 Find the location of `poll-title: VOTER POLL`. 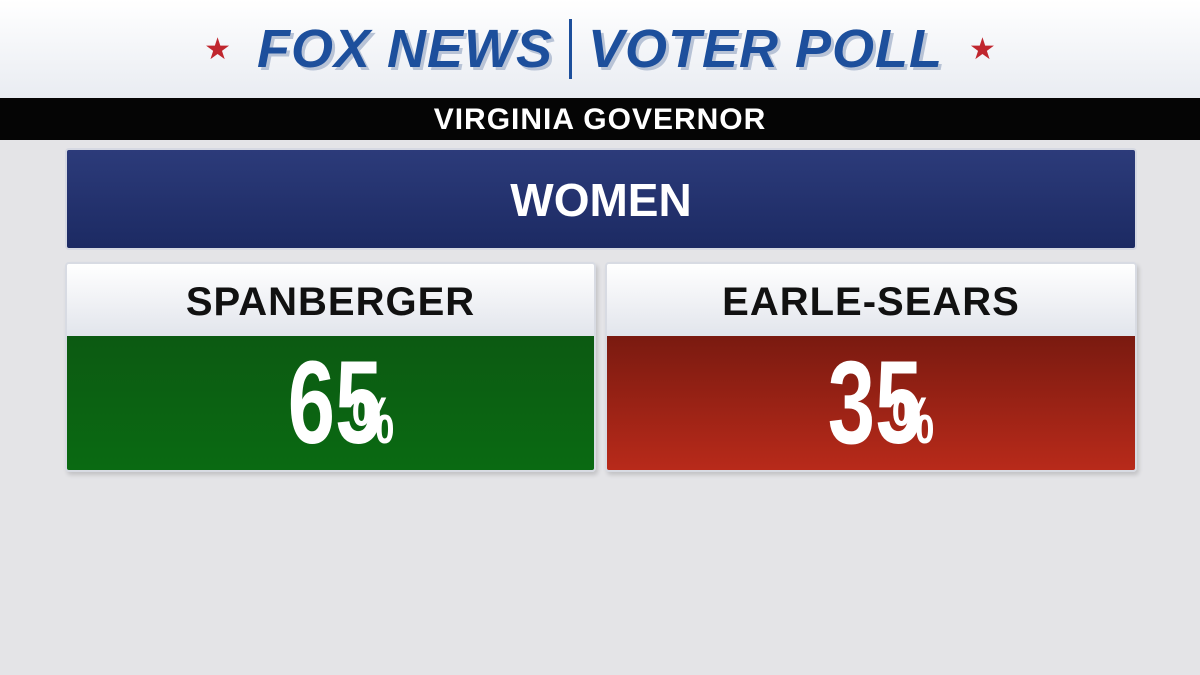

poll-title: VOTER POLL is located at coordinates (766, 49).